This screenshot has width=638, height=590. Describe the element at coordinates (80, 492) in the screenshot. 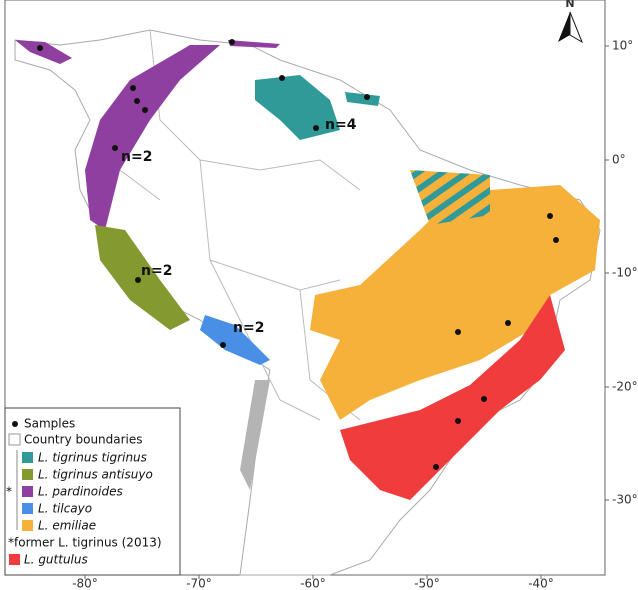

I see `legend-label: L. pardinoides` at that location.